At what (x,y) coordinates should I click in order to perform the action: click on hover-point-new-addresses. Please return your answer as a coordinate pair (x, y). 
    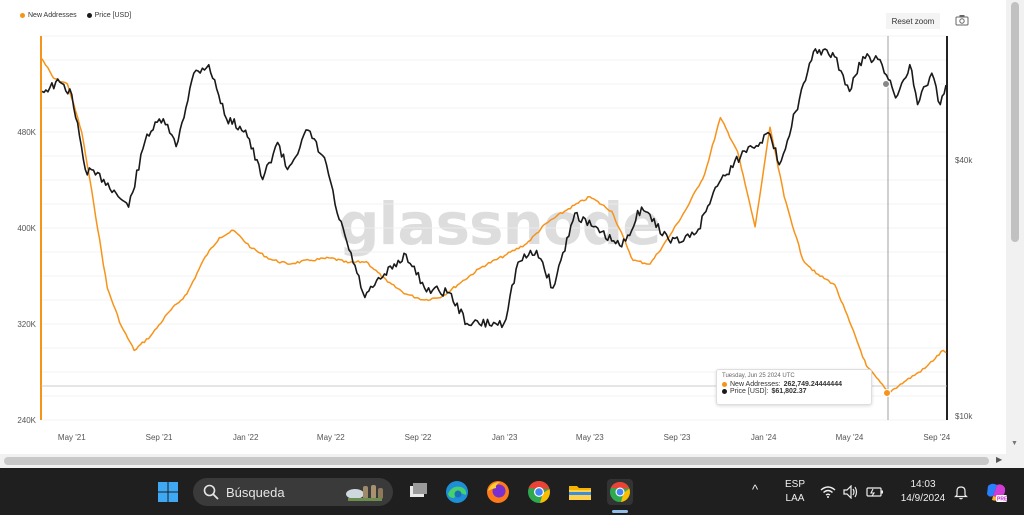
    Looking at the image, I should click on (887, 393).